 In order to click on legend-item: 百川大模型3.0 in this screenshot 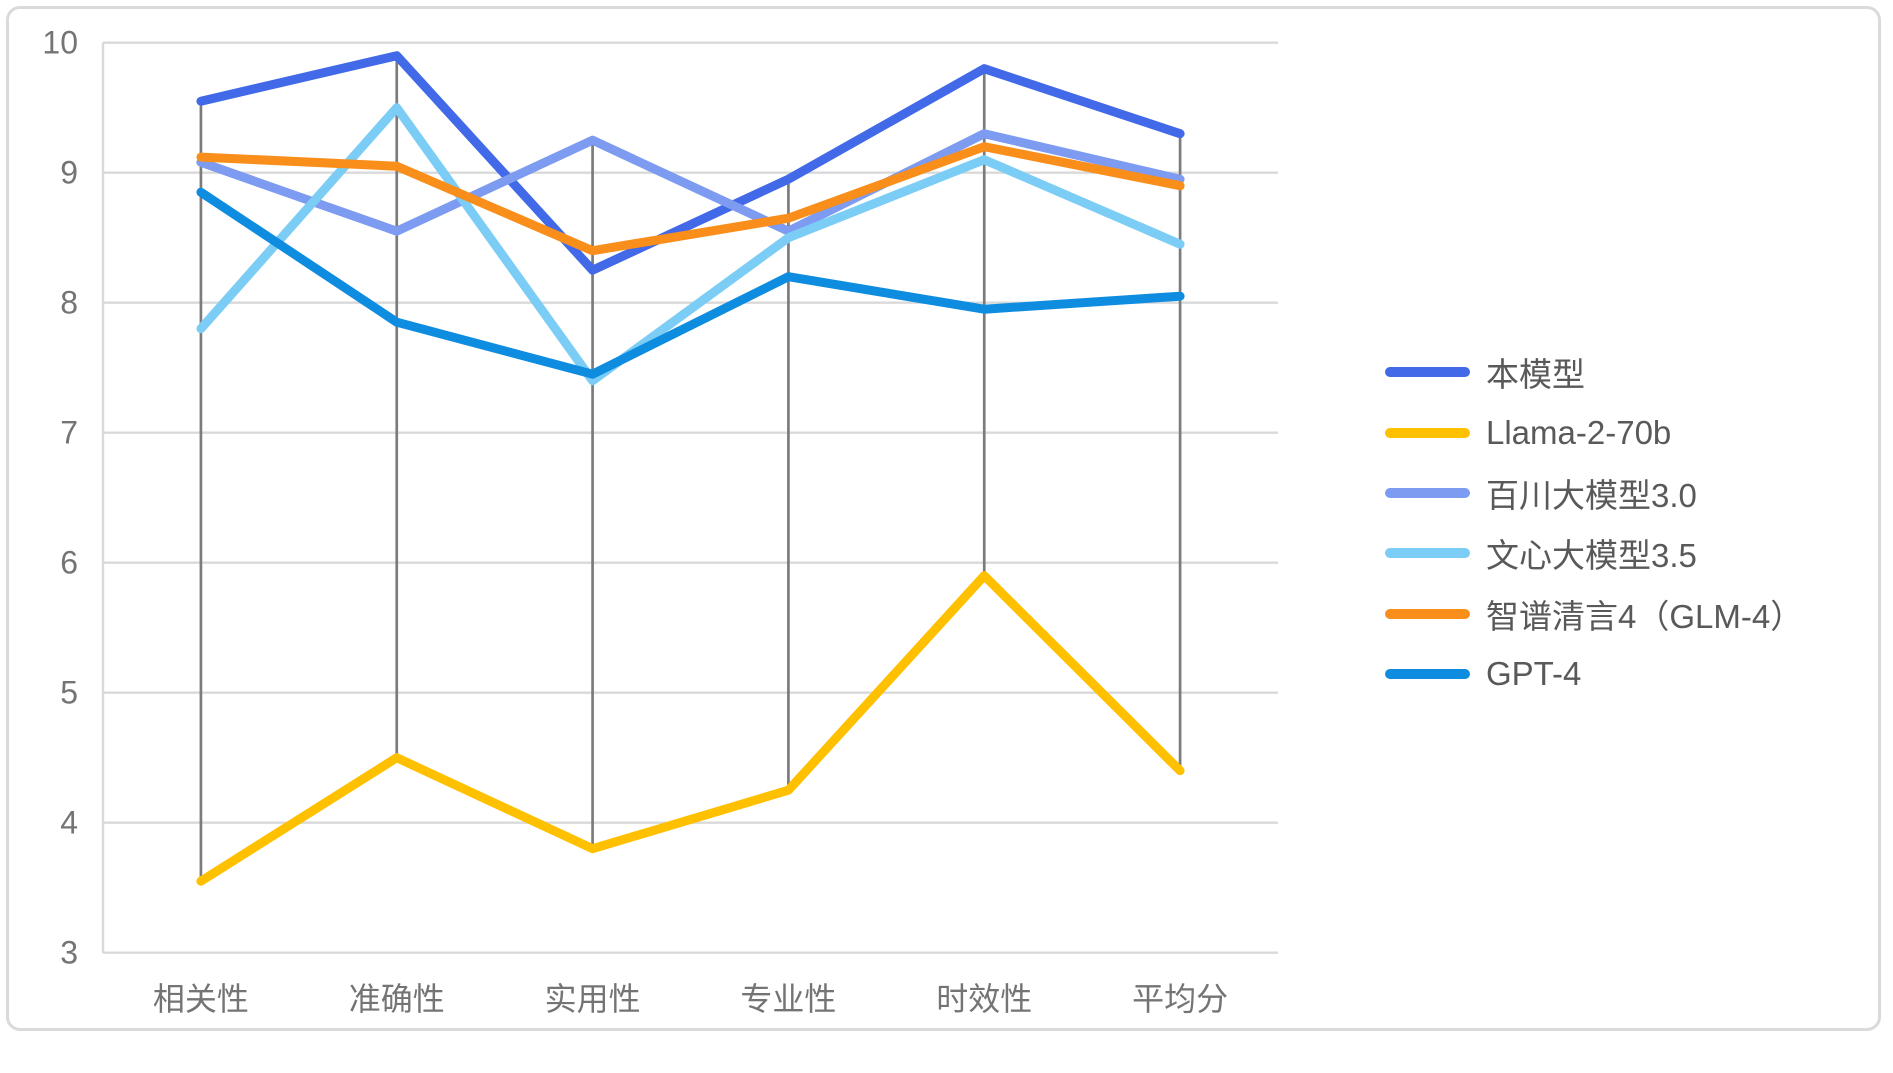, I will do `click(1594, 493)`.